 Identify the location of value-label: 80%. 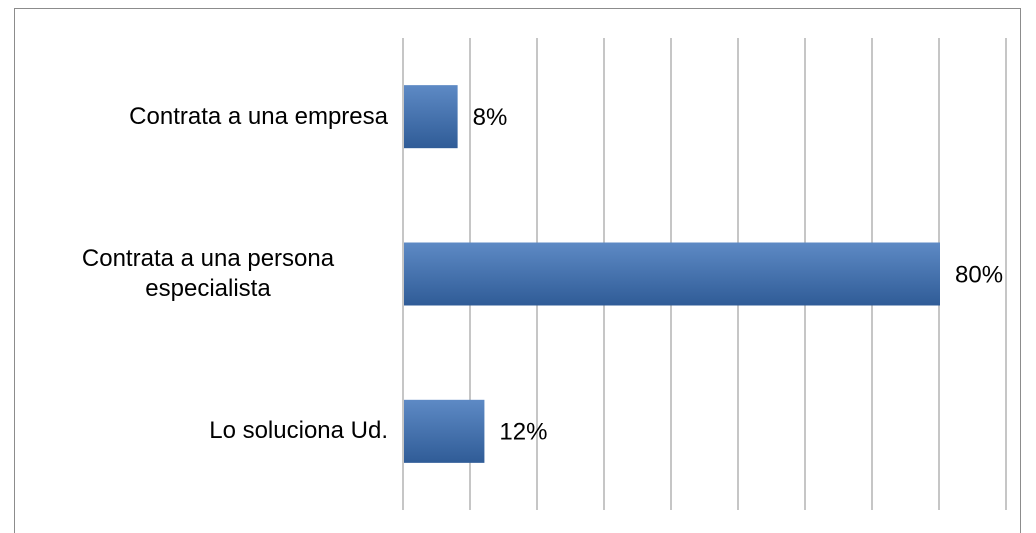
(979, 274).